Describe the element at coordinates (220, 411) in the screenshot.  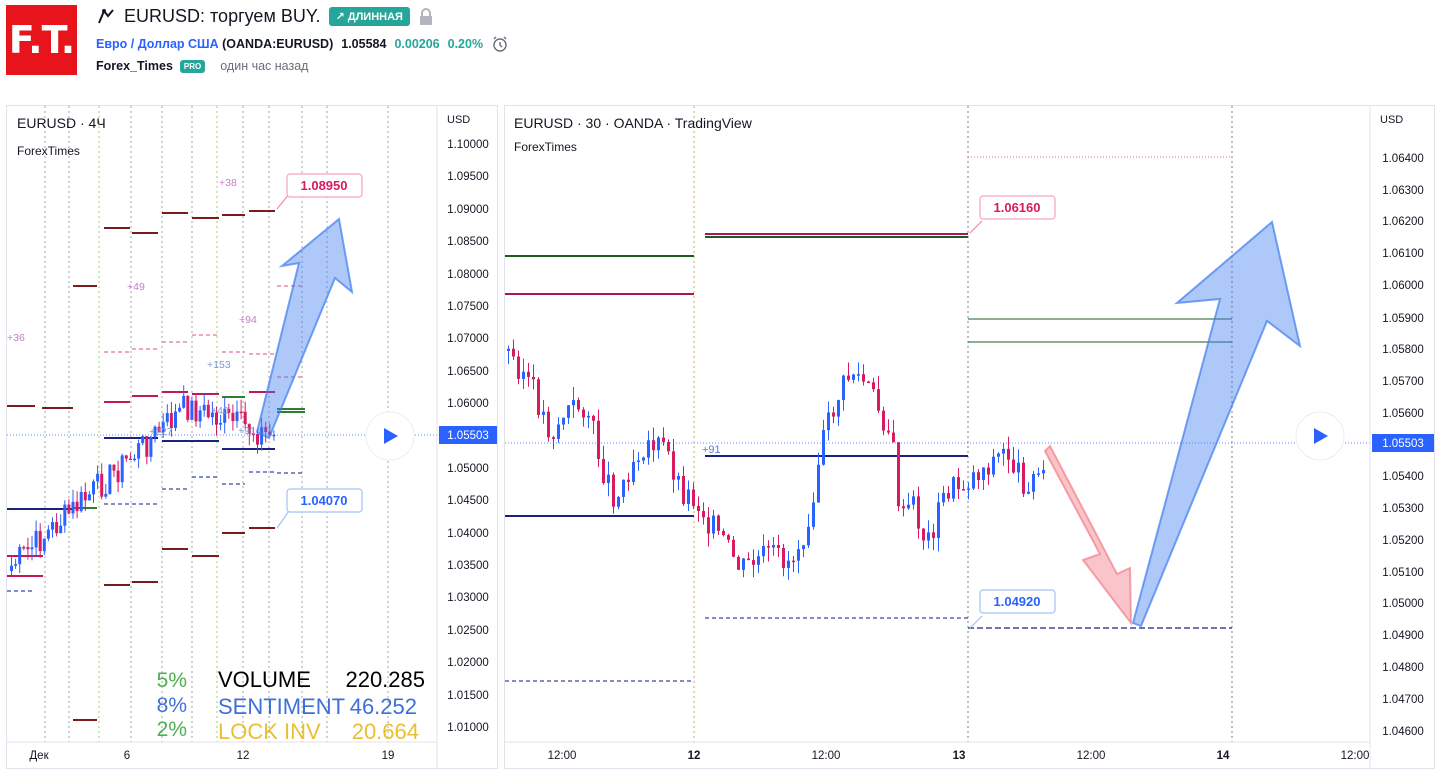
I see `level-label: +40` at that location.